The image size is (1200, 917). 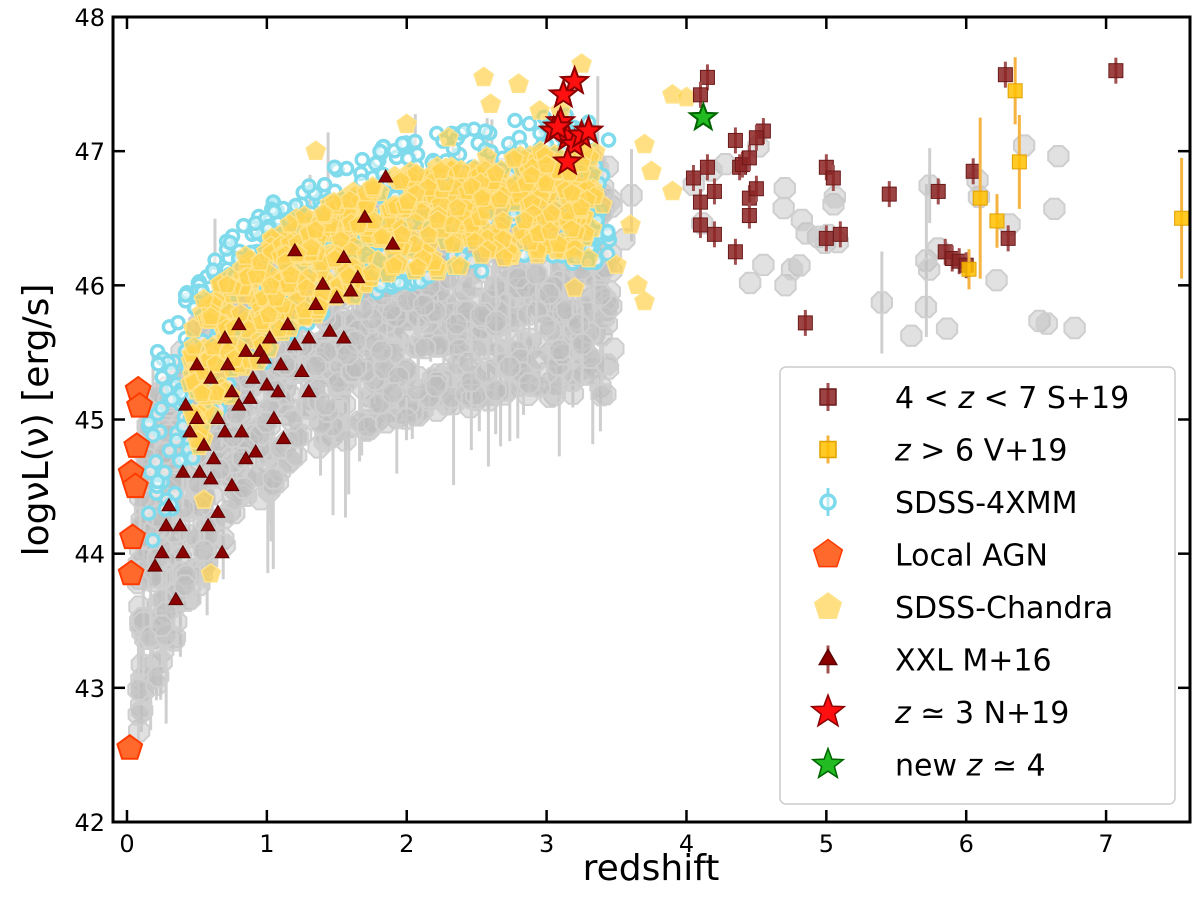 What do you see at coordinates (89, 18) in the screenshot?
I see `y-tick-label: 48` at bounding box center [89, 18].